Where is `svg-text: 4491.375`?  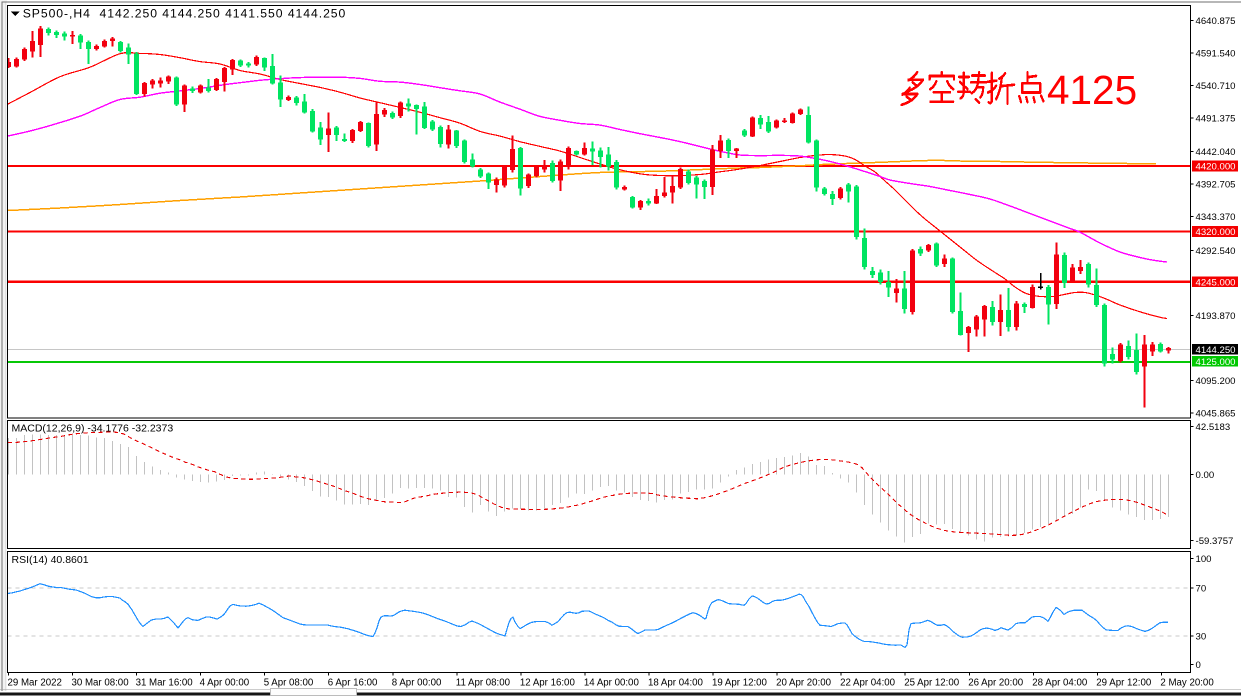 svg-text: 4491.375 is located at coordinates (1216, 119).